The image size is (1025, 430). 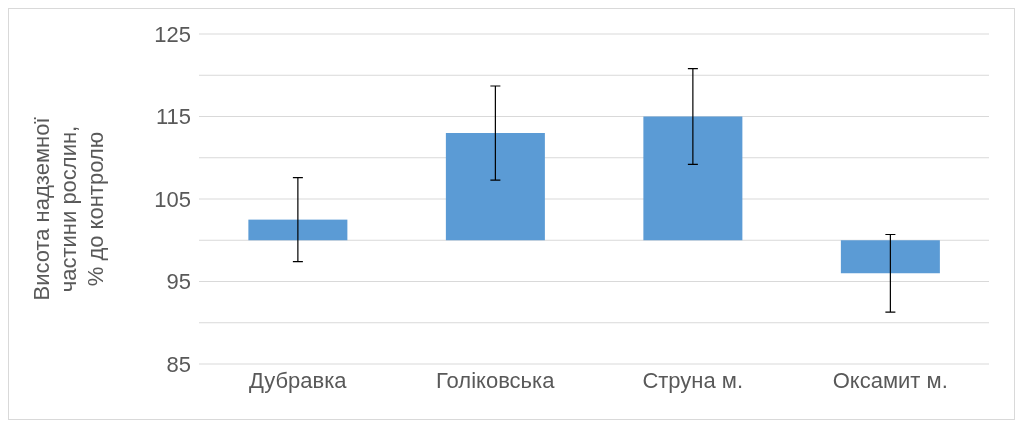 What do you see at coordinates (172, 34) in the screenshot?
I see `y-tick-label: 125` at bounding box center [172, 34].